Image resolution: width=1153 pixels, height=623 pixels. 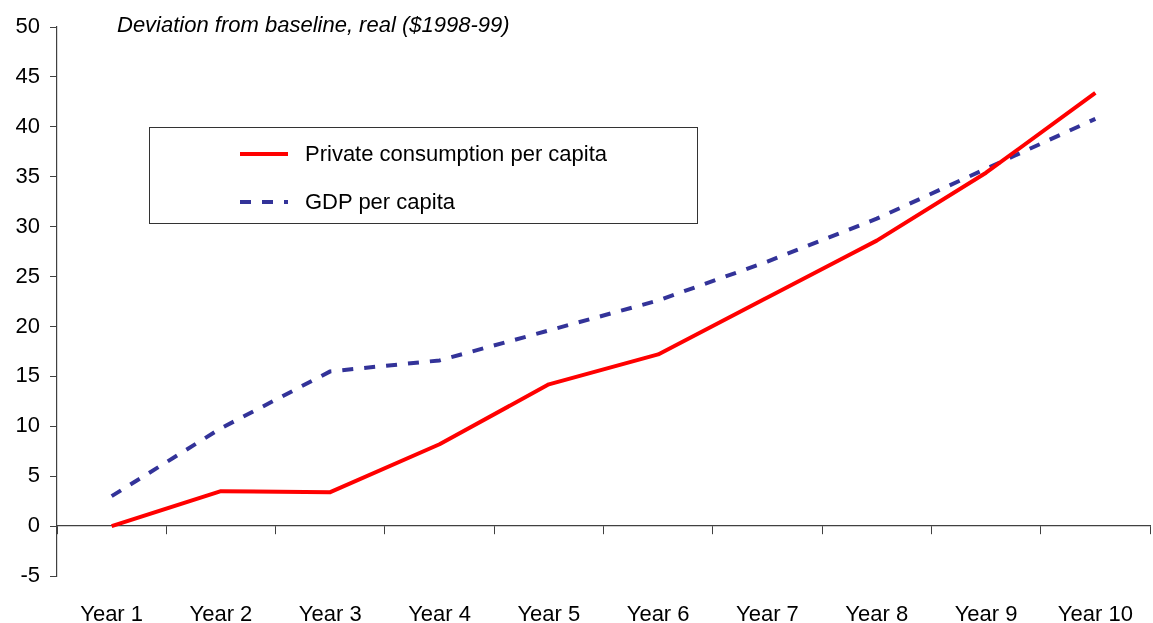 I want to click on y-tick-label: 30, so click(x=27, y=225).